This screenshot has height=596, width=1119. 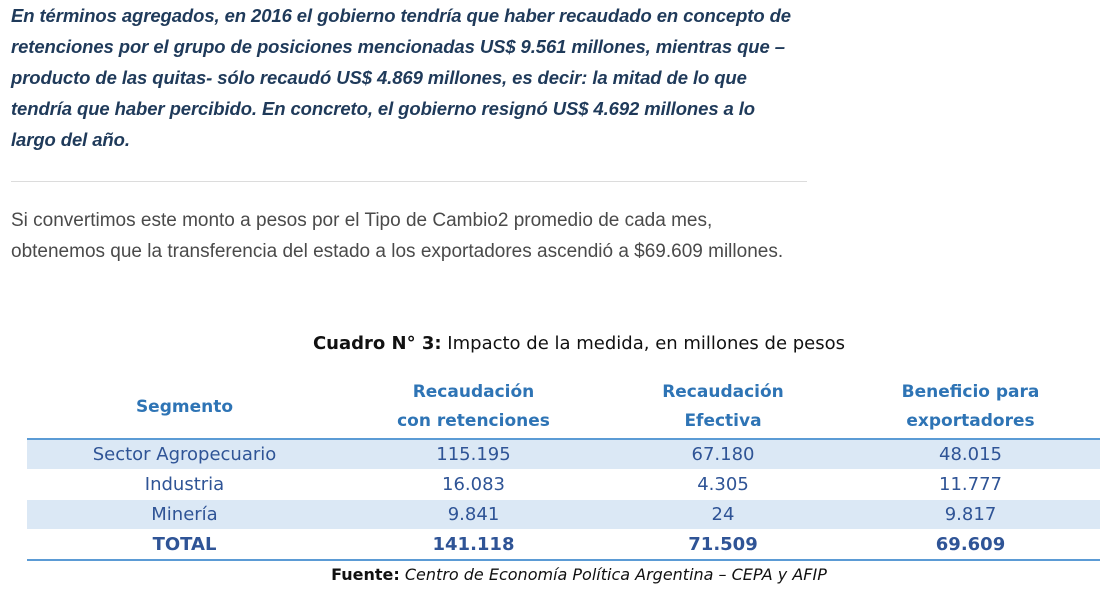 What do you see at coordinates (473, 454) in the screenshot?
I see `cell-con-retenciones: 115.195` at bounding box center [473, 454].